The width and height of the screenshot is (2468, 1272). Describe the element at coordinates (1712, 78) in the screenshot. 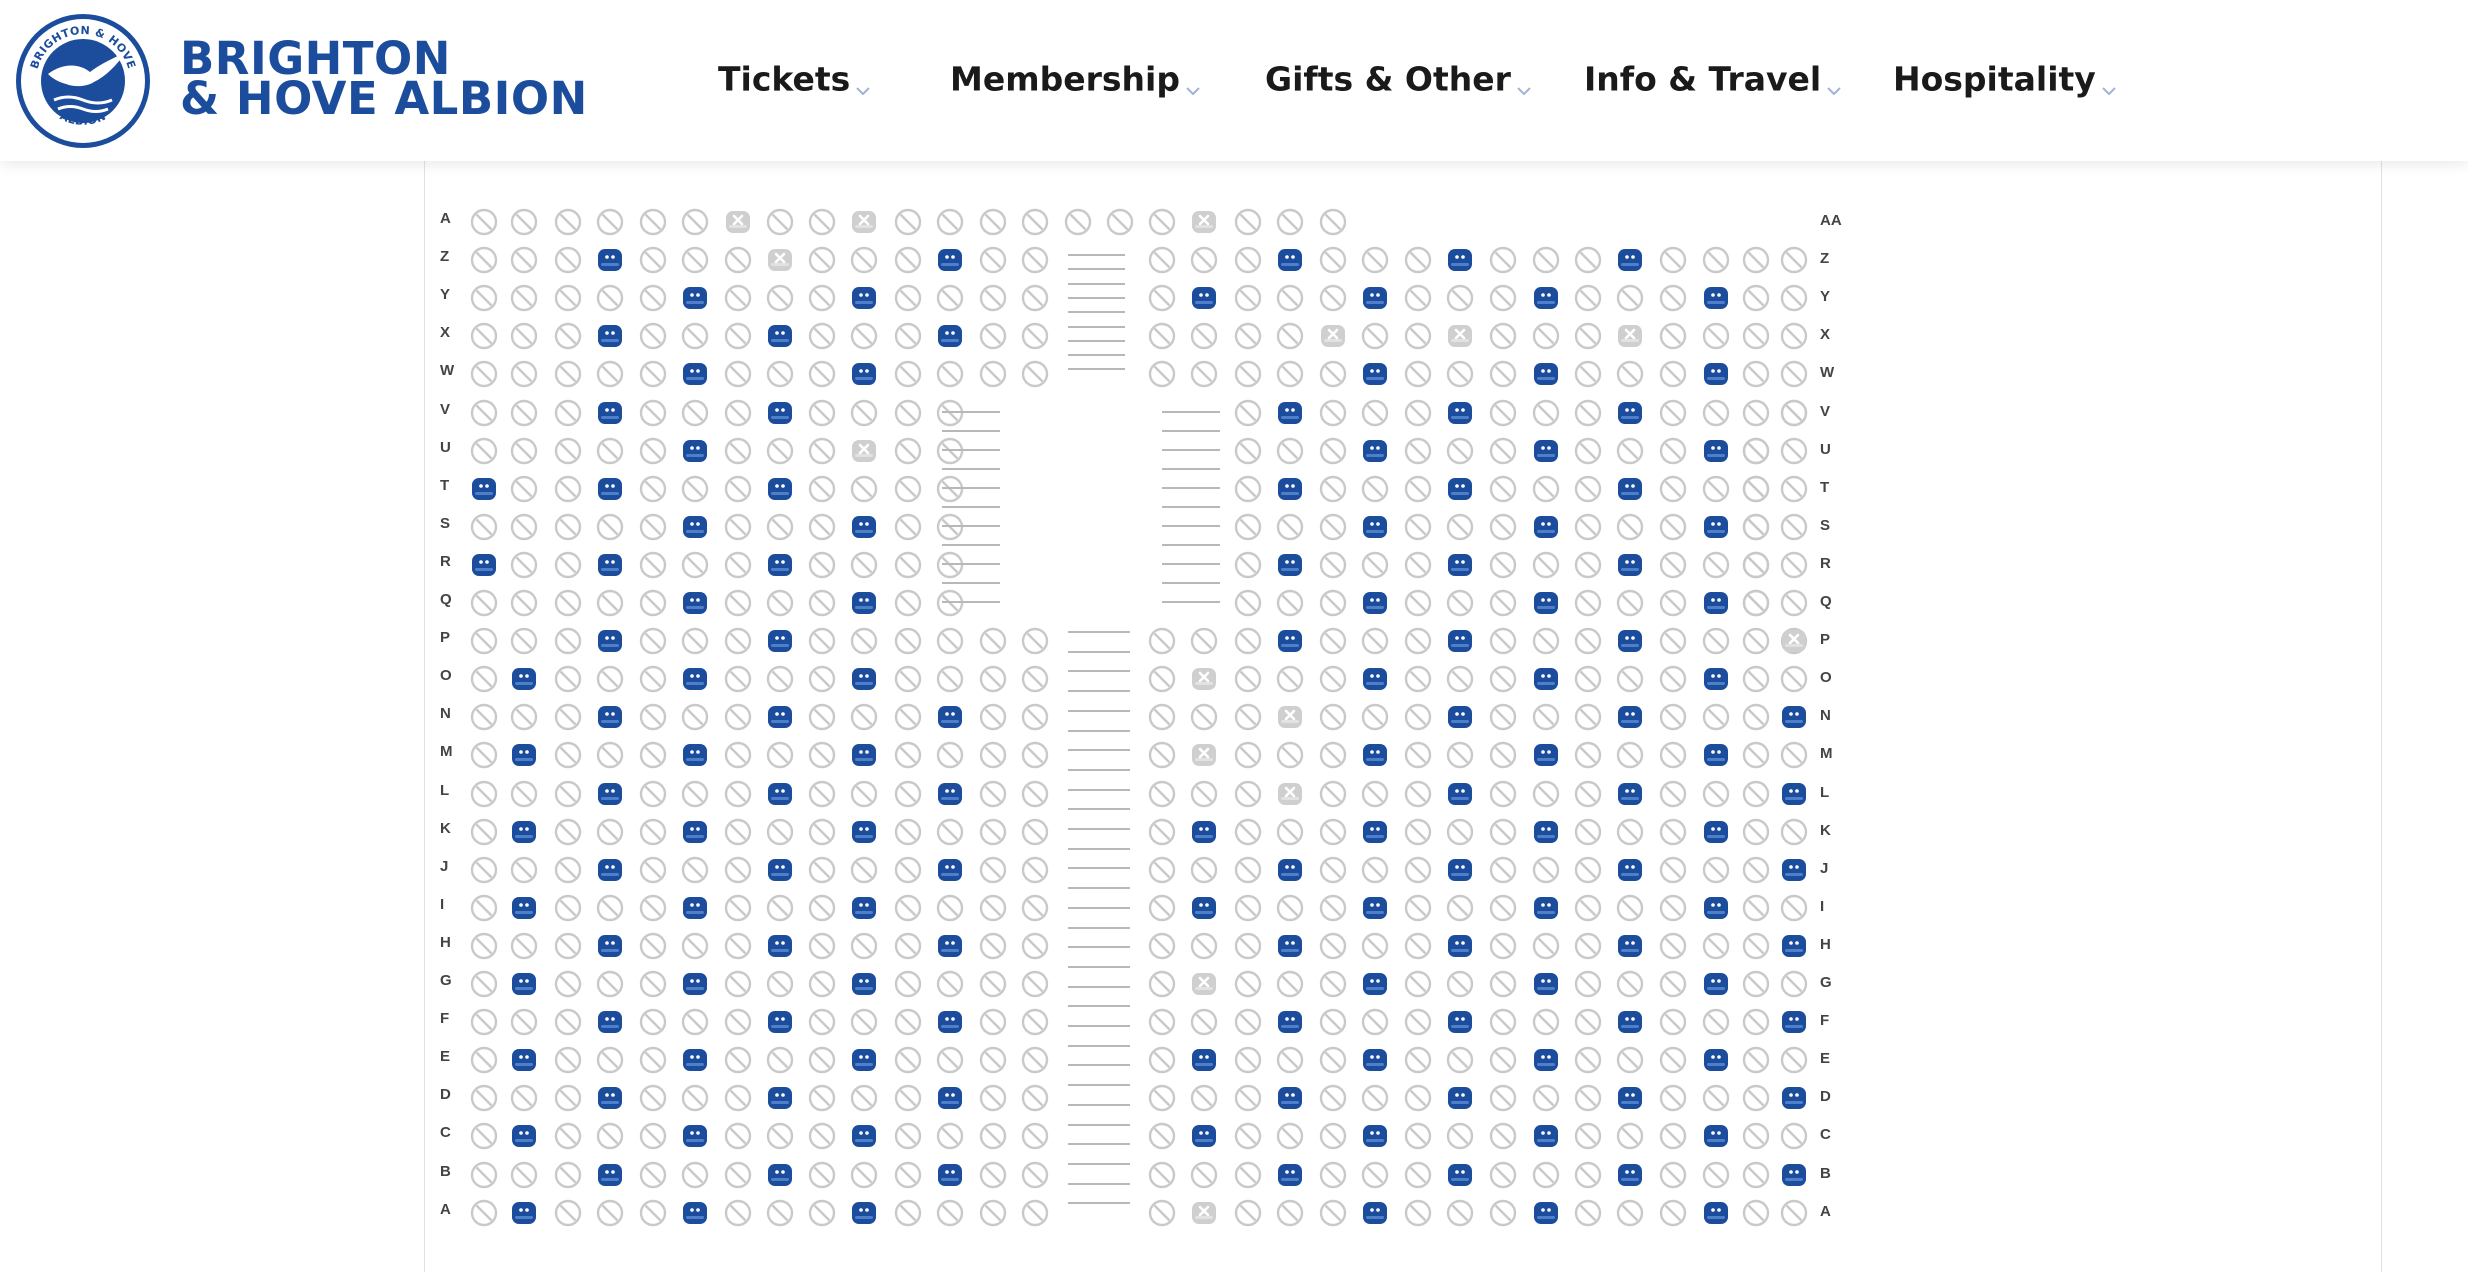

I see `nav-info-travel: Info & Travel` at that location.